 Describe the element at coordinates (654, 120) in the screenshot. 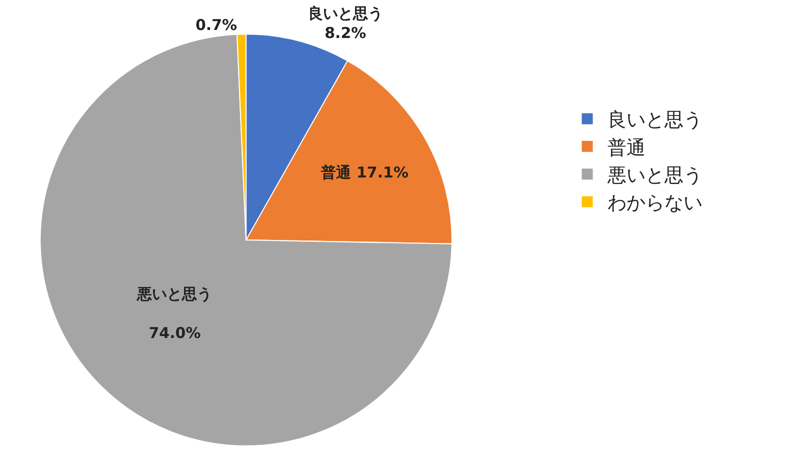

I see `legend-label: 良いと思う` at that location.